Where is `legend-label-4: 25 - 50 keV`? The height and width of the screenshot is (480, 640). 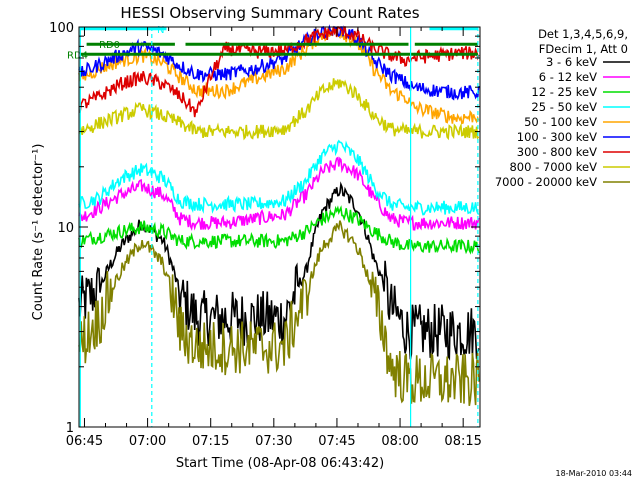 legend-label-4: 25 - 50 keV is located at coordinates (564, 107).